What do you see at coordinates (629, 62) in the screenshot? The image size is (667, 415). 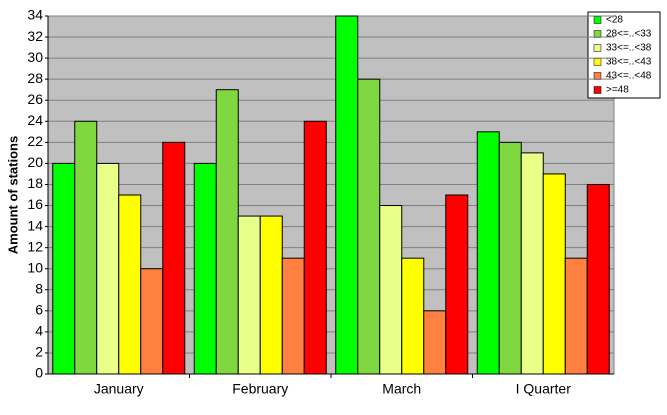 I see `legend-label: 38<=..<43` at bounding box center [629, 62].